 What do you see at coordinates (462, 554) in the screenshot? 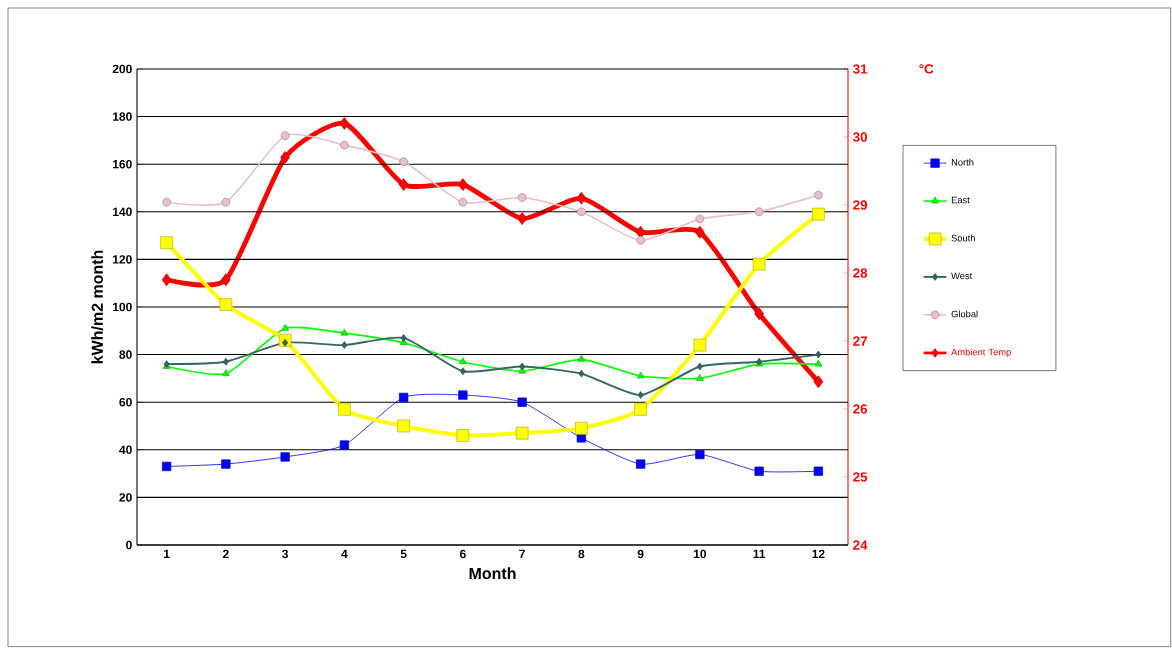
I see `x-tick-label: 6` at bounding box center [462, 554].